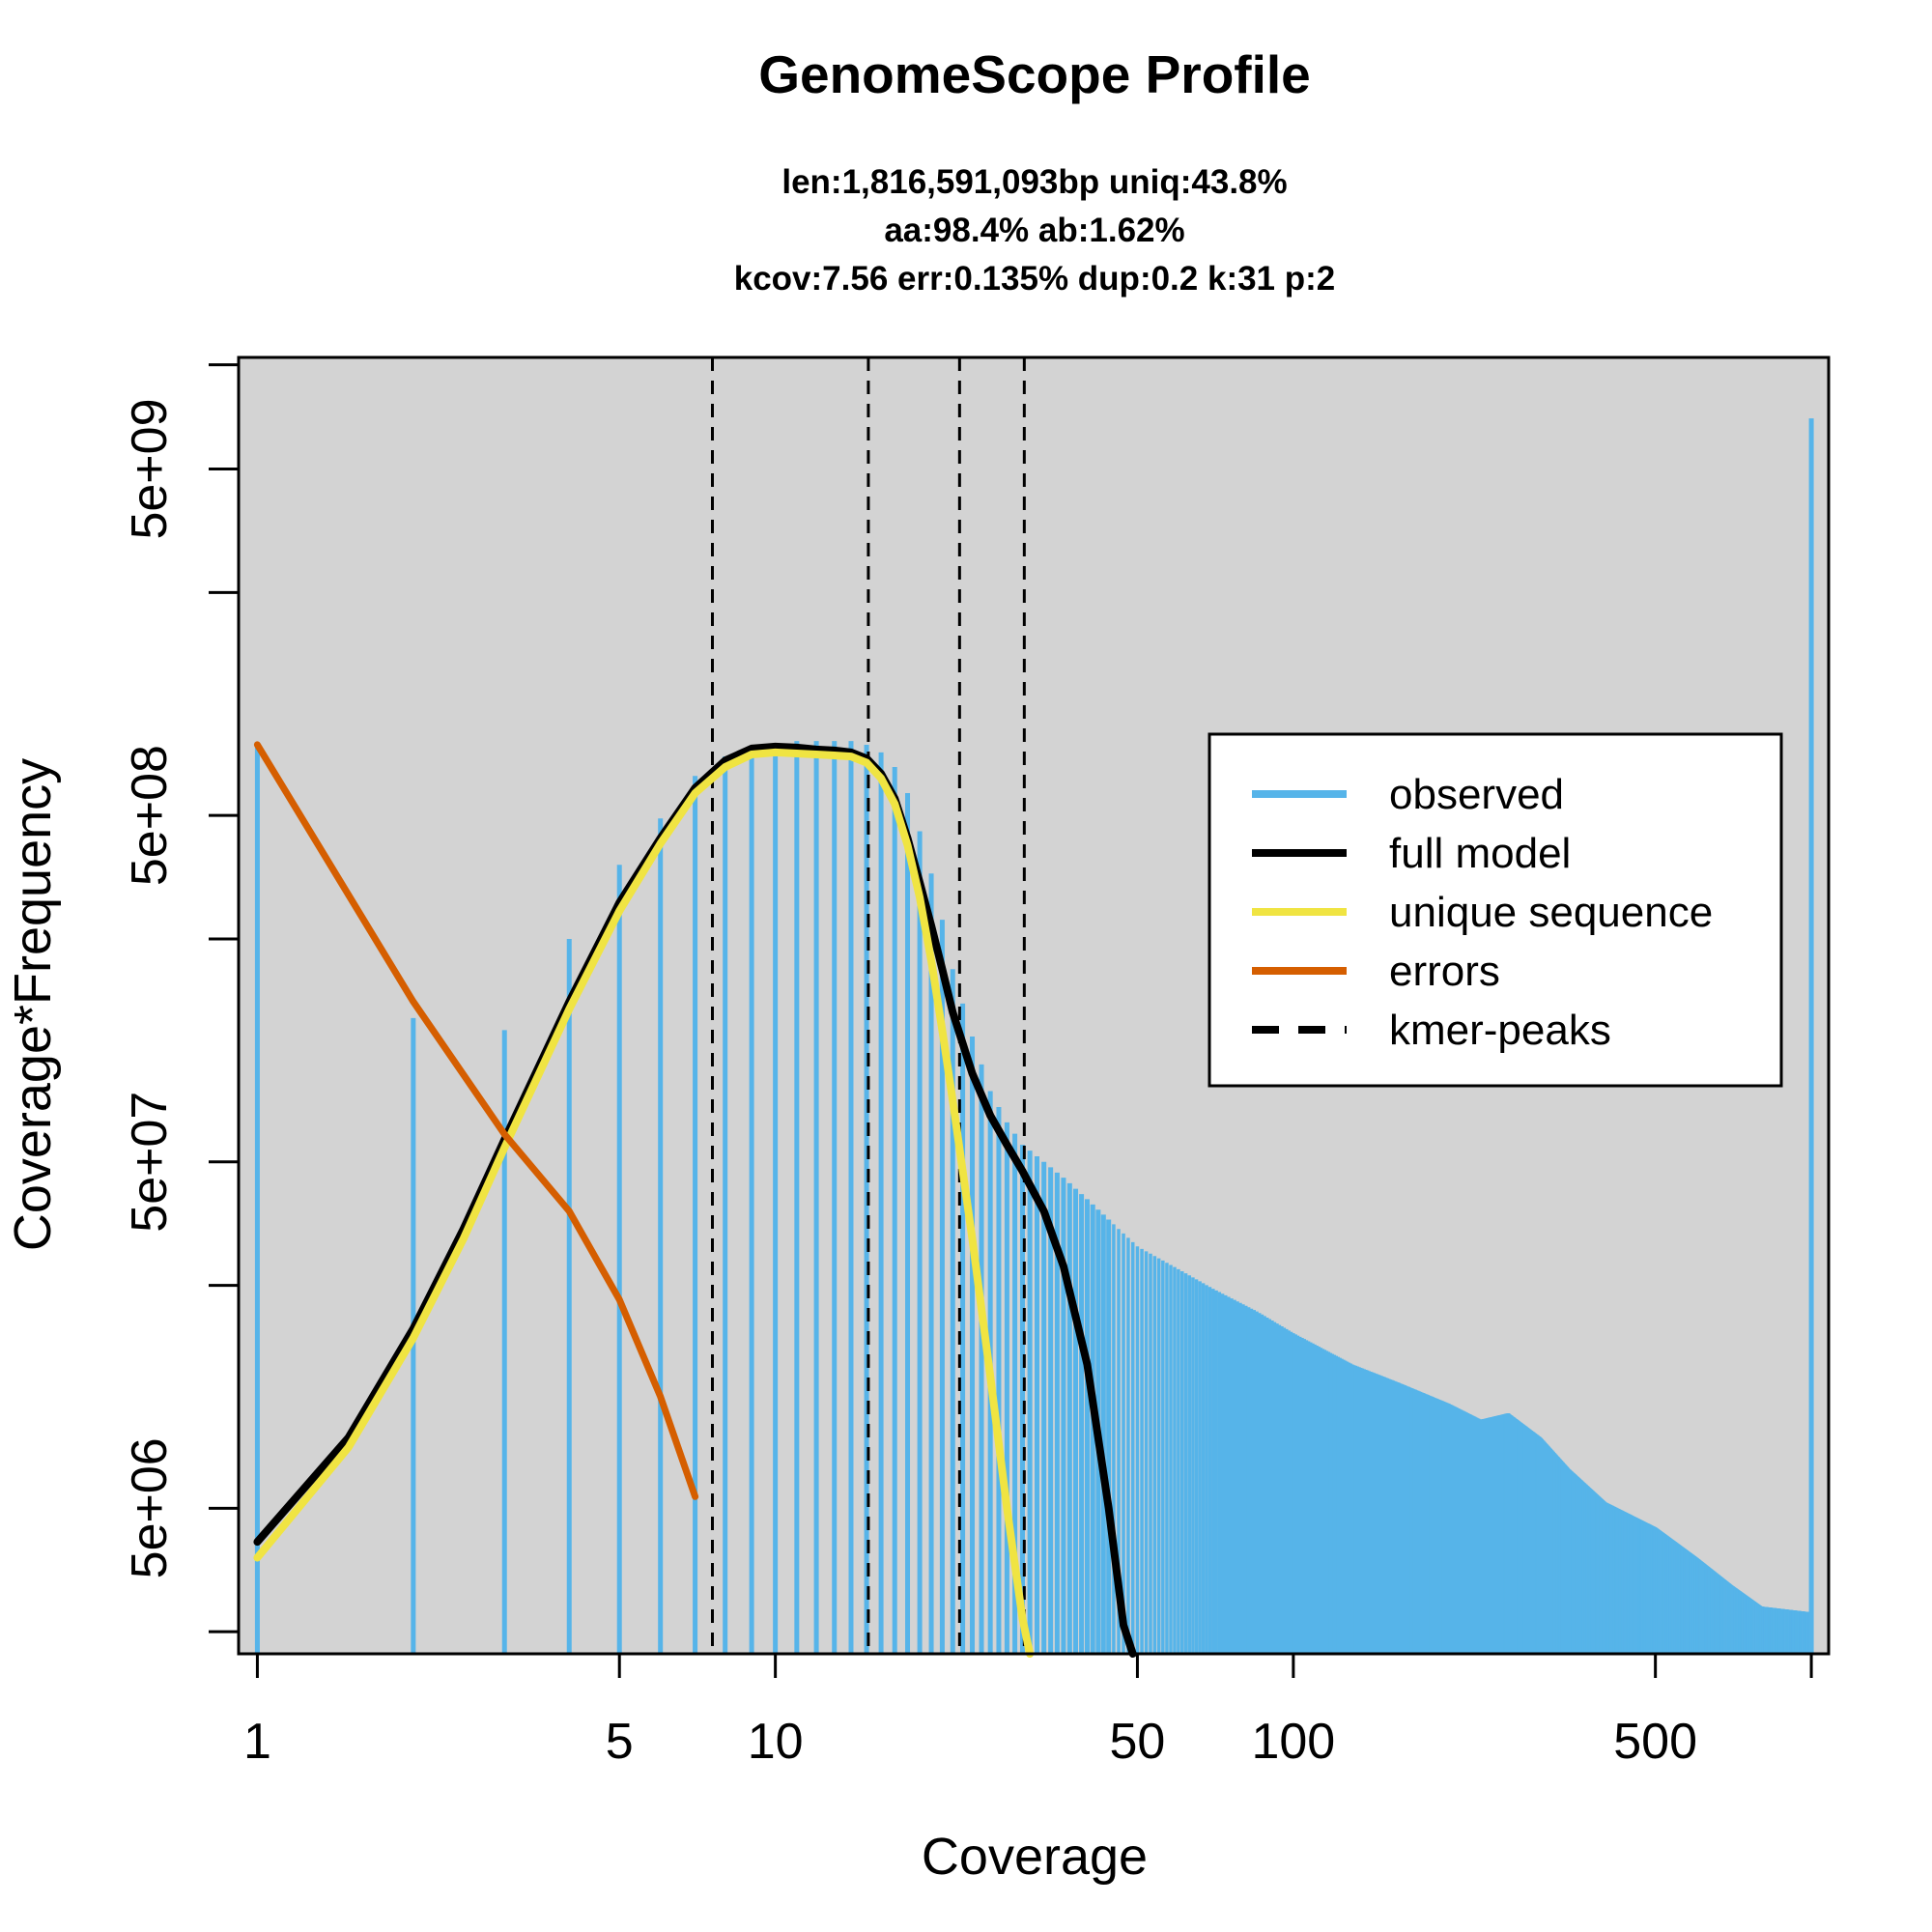  What do you see at coordinates (1655, 1742) in the screenshot?
I see `x-tick-label: 500` at bounding box center [1655, 1742].